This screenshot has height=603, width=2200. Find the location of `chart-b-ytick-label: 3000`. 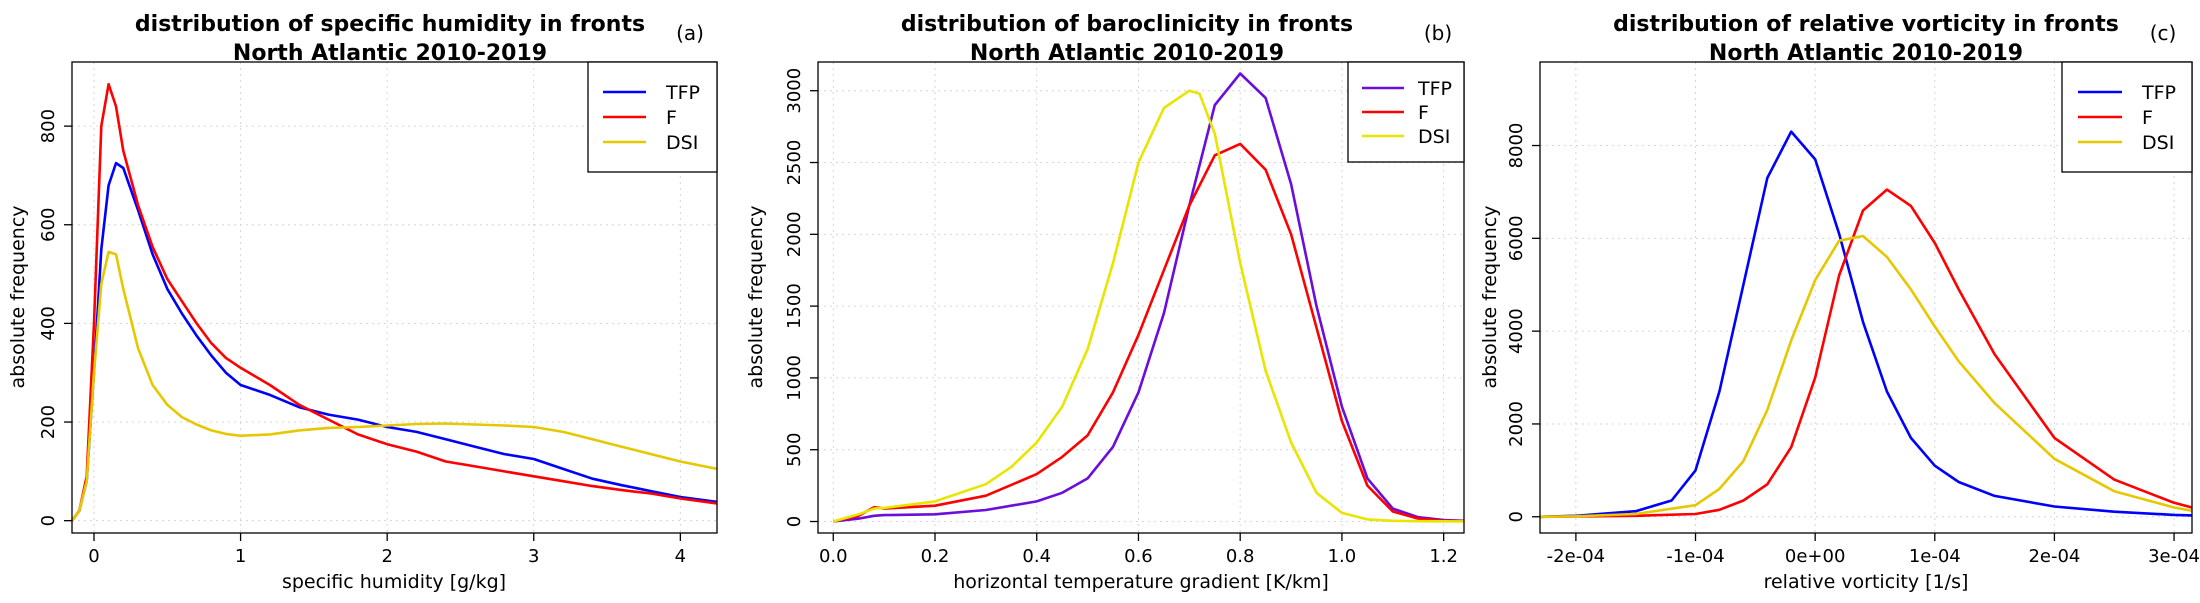

chart-b-ytick-label: 3000 is located at coordinates (794, 91).